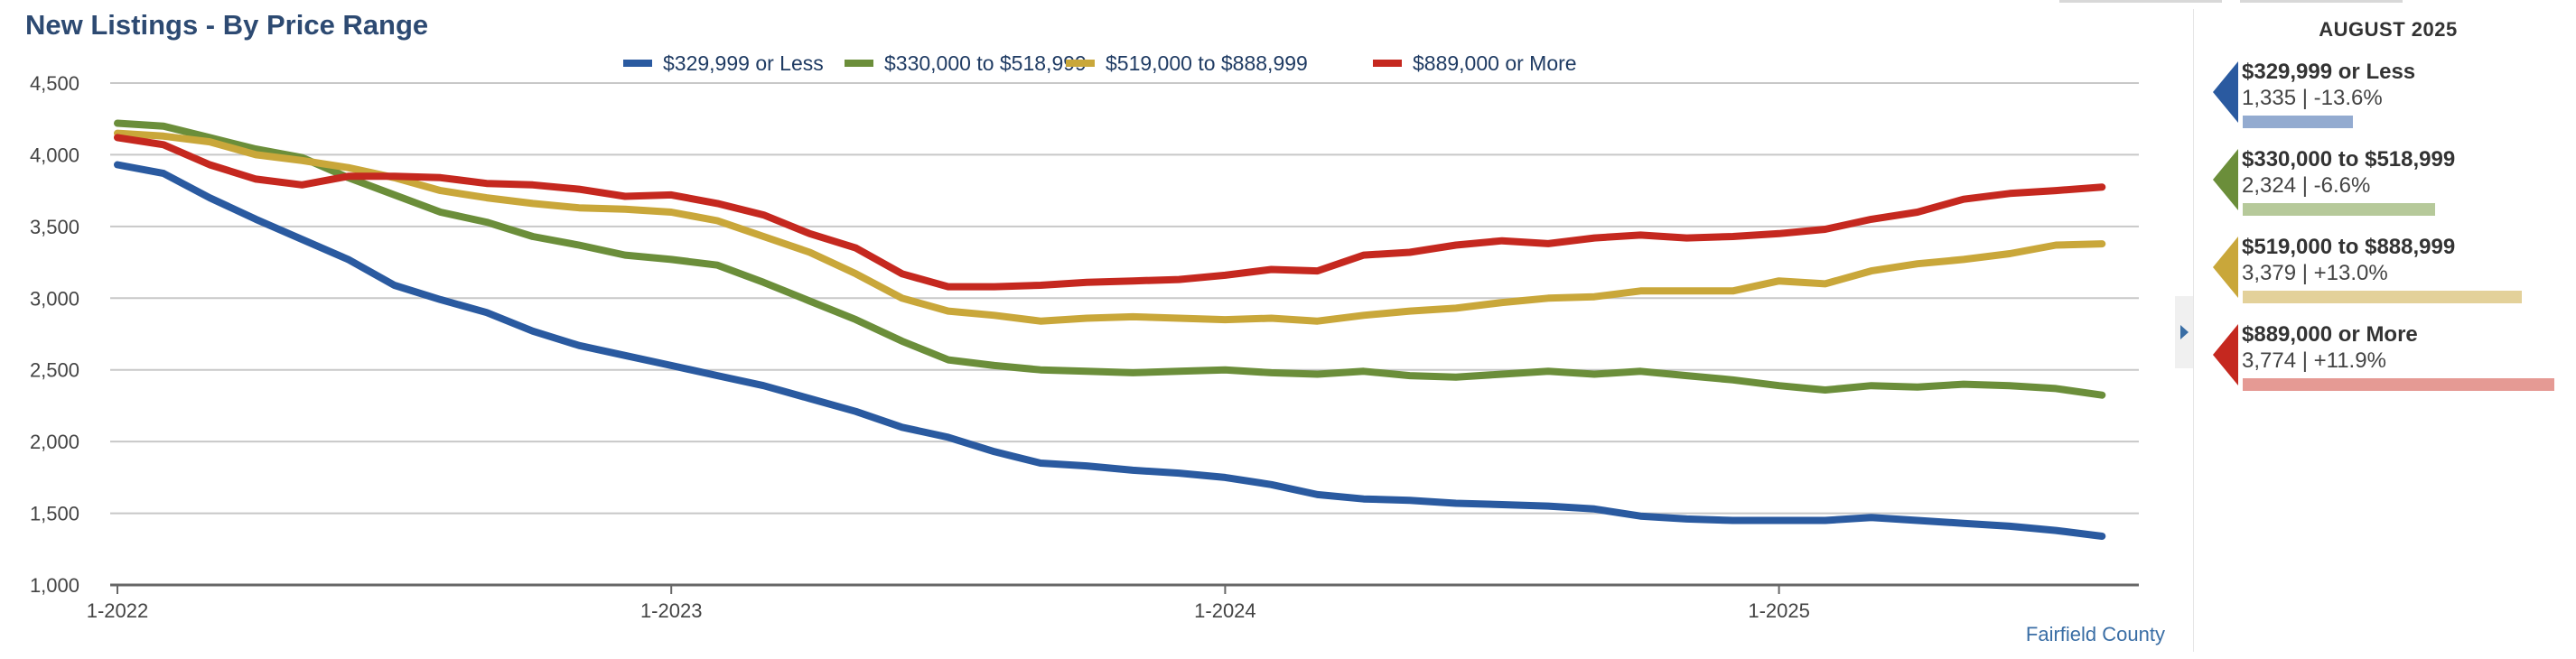 The width and height of the screenshot is (2576, 659). I want to click on range-card-519000-to-888999: $519,000 to $888,999 3,379 | +13.0%, so click(2388, 278).